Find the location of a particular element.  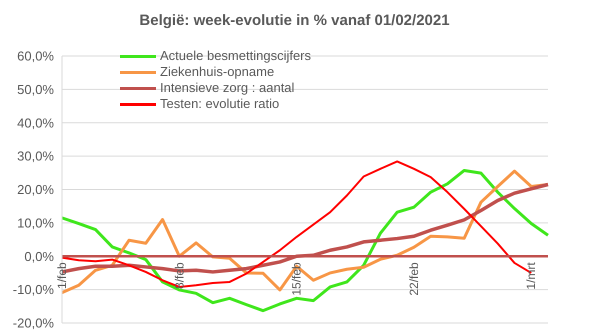

x-tick-label: 1/mrt is located at coordinates (531, 276).